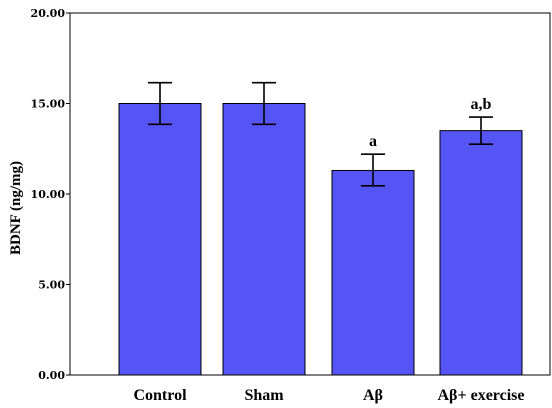 The width and height of the screenshot is (552, 408). What do you see at coordinates (430, 123) in the screenshot?
I see `significance-annotations: a a,b` at bounding box center [430, 123].